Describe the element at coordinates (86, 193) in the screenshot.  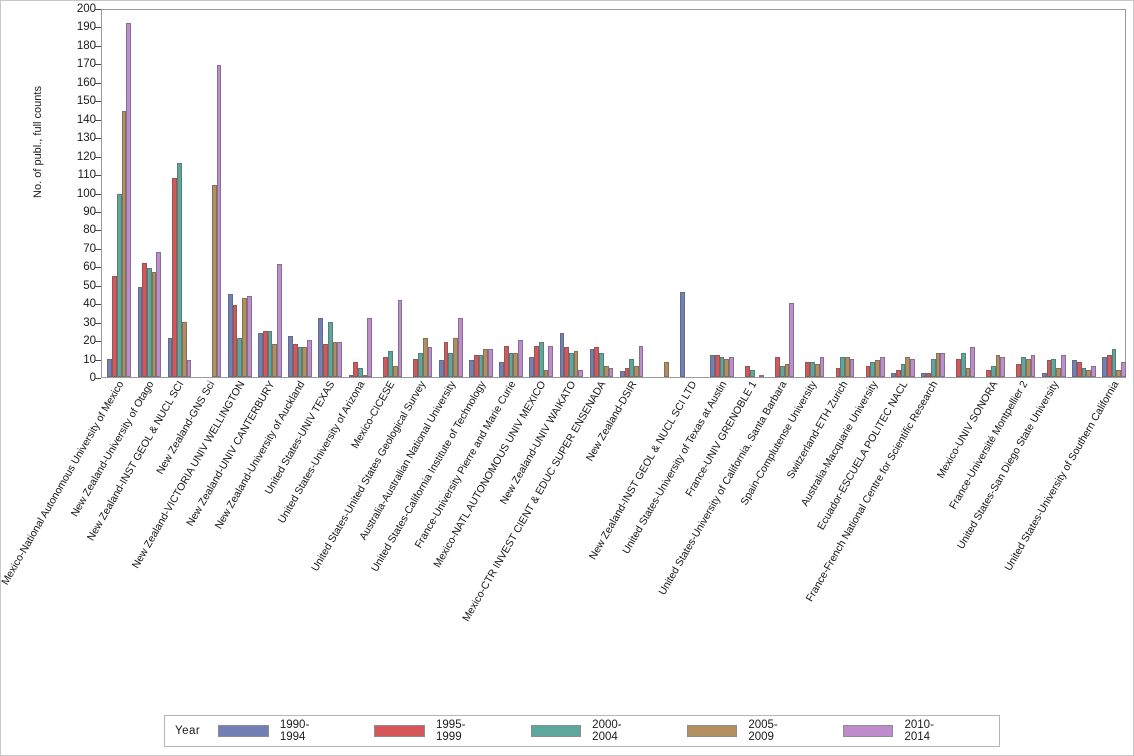
I see `y-tick-label: 100` at that location.